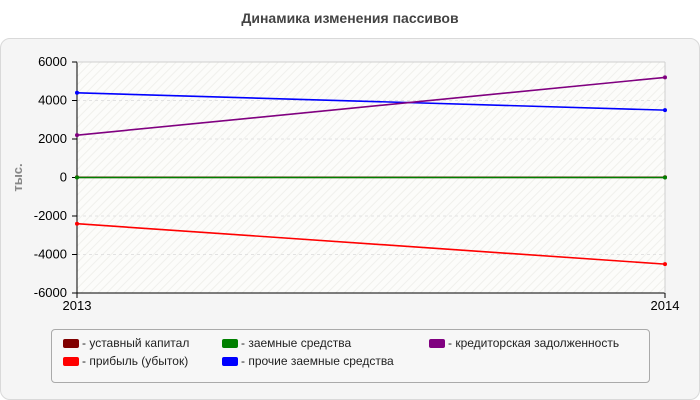  I want to click on y-tick-label: 6000, so click(52, 61).